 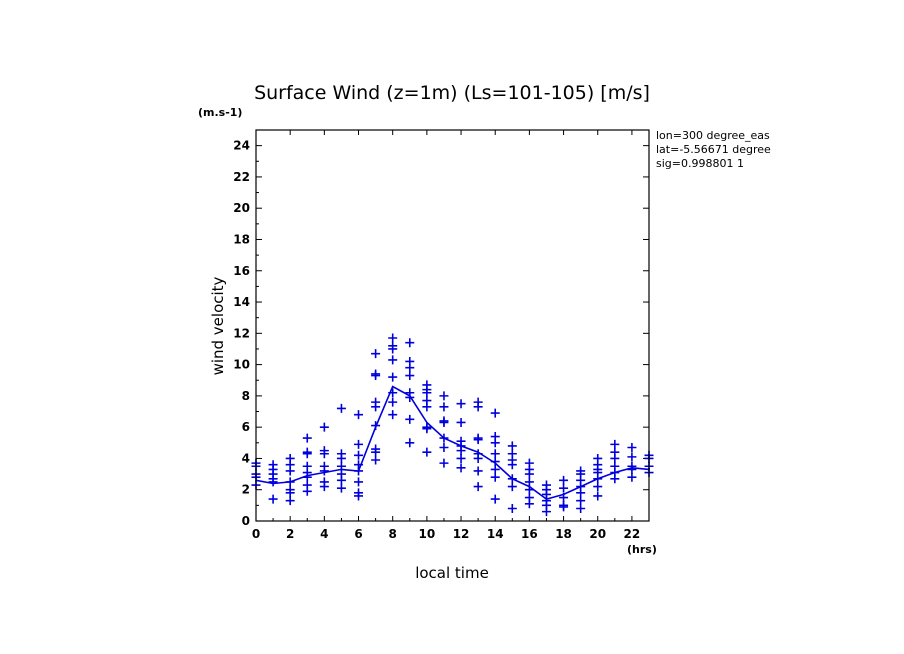 What do you see at coordinates (700, 163) in the screenshot?
I see `annotation-sig: sig=0.998801 1` at bounding box center [700, 163].